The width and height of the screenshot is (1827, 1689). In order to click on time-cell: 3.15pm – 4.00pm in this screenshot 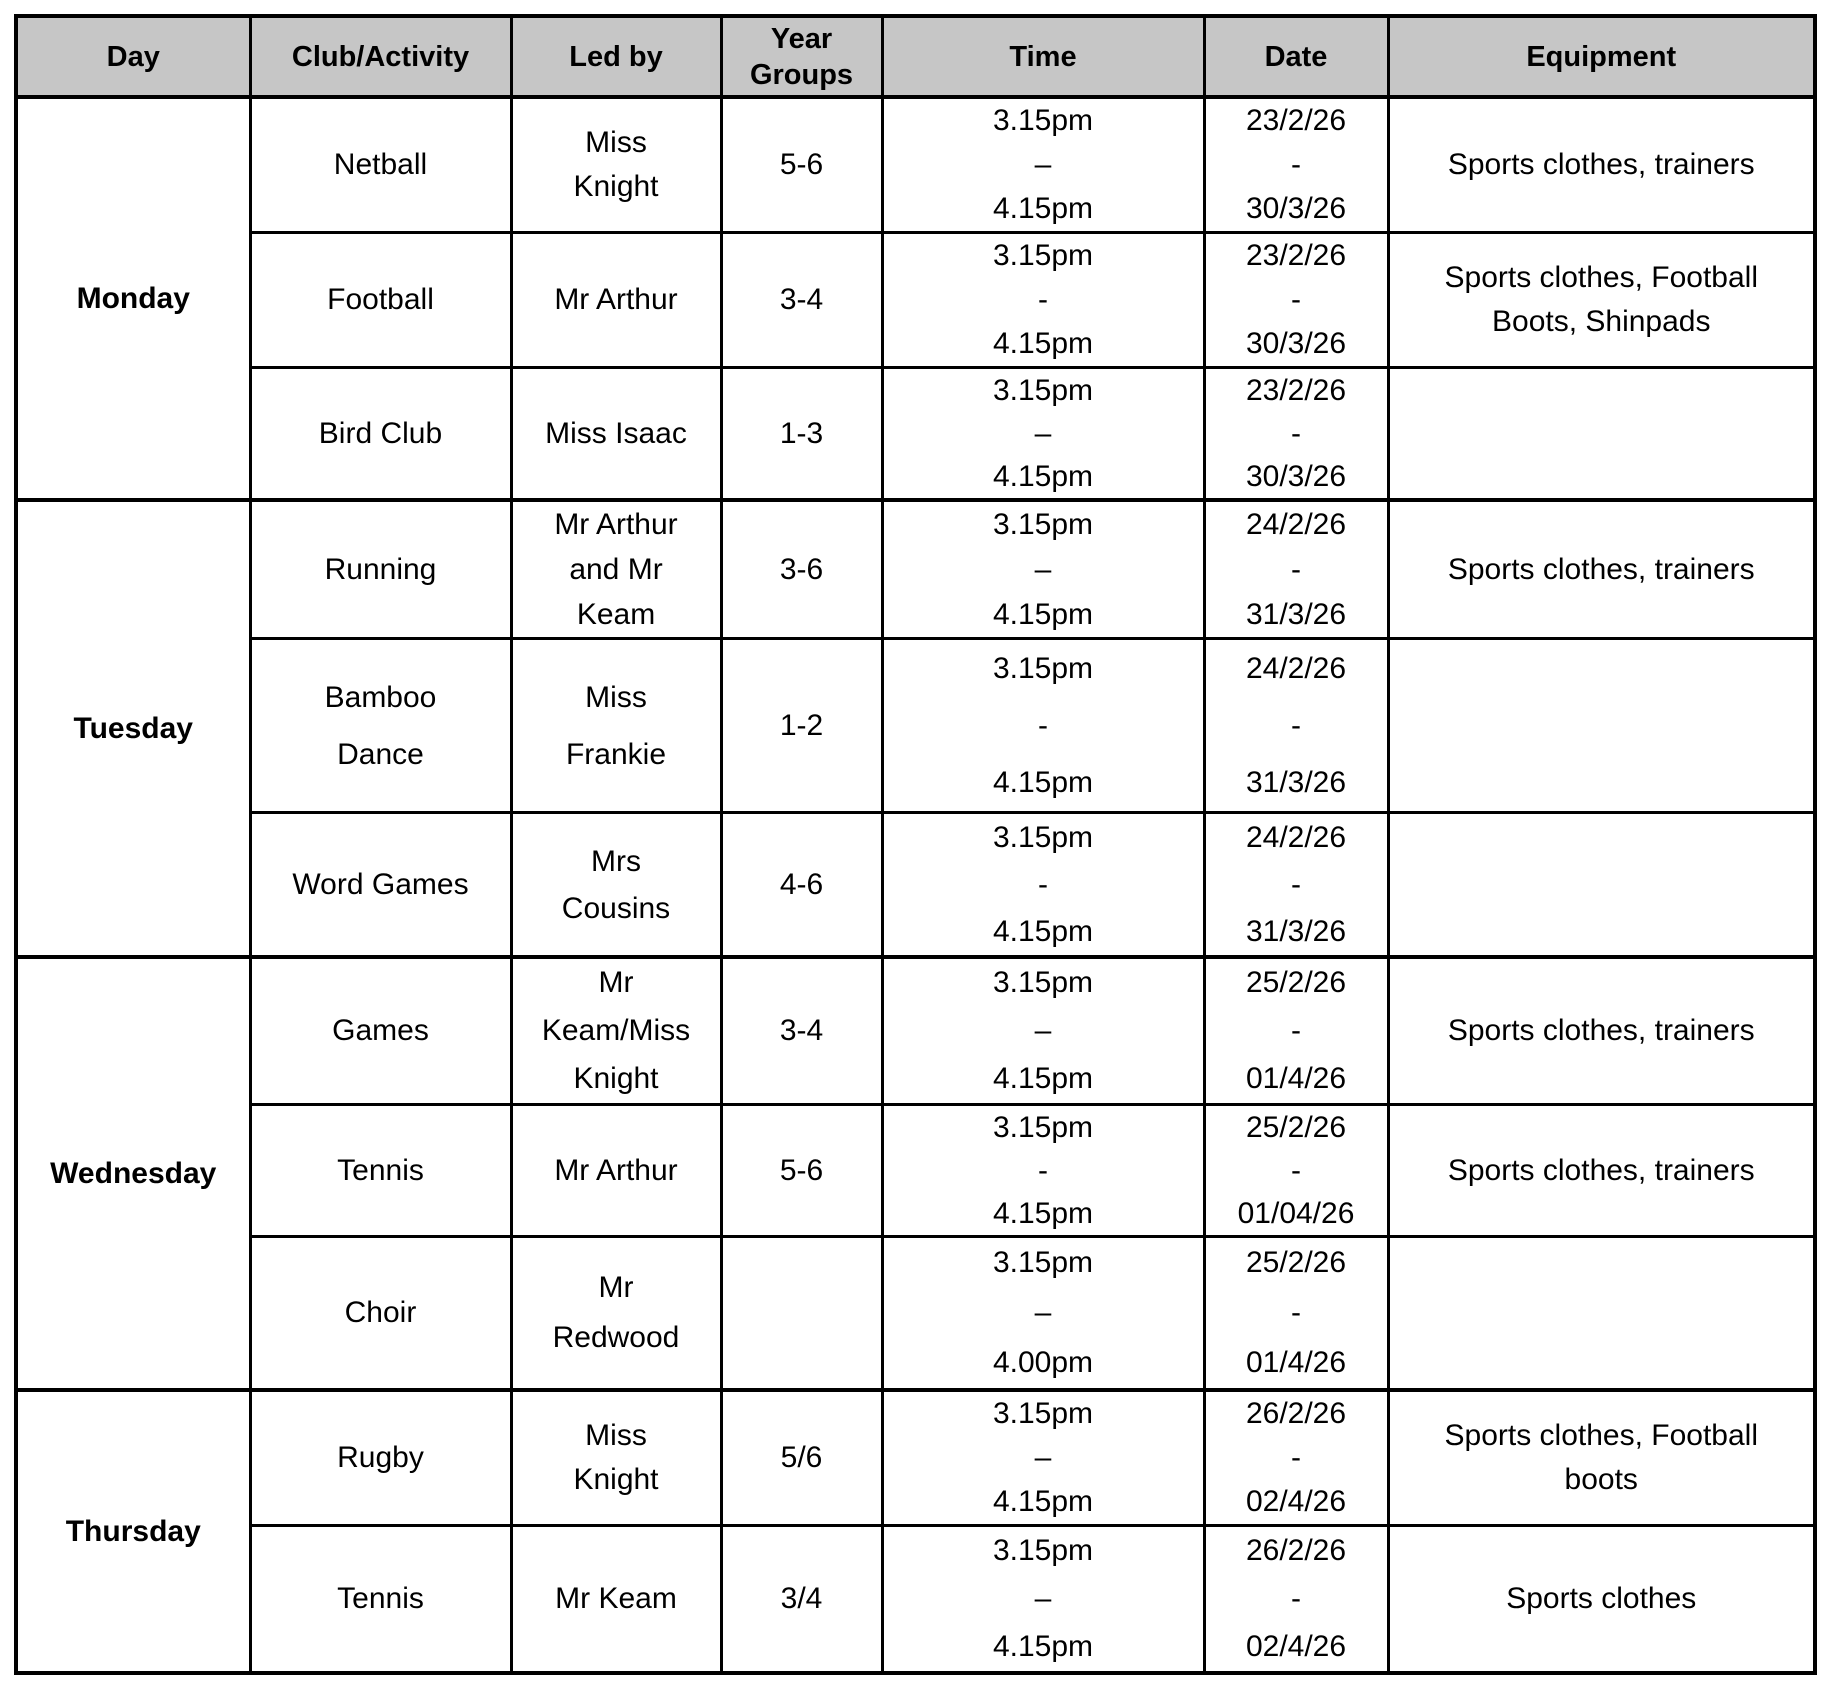, I will do `click(1043, 1313)`.